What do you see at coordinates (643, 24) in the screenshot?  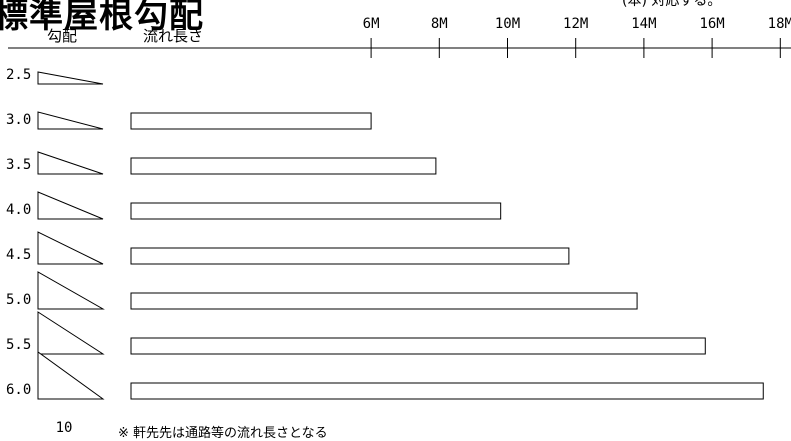 I see `x-tick-label: 14M` at bounding box center [643, 24].